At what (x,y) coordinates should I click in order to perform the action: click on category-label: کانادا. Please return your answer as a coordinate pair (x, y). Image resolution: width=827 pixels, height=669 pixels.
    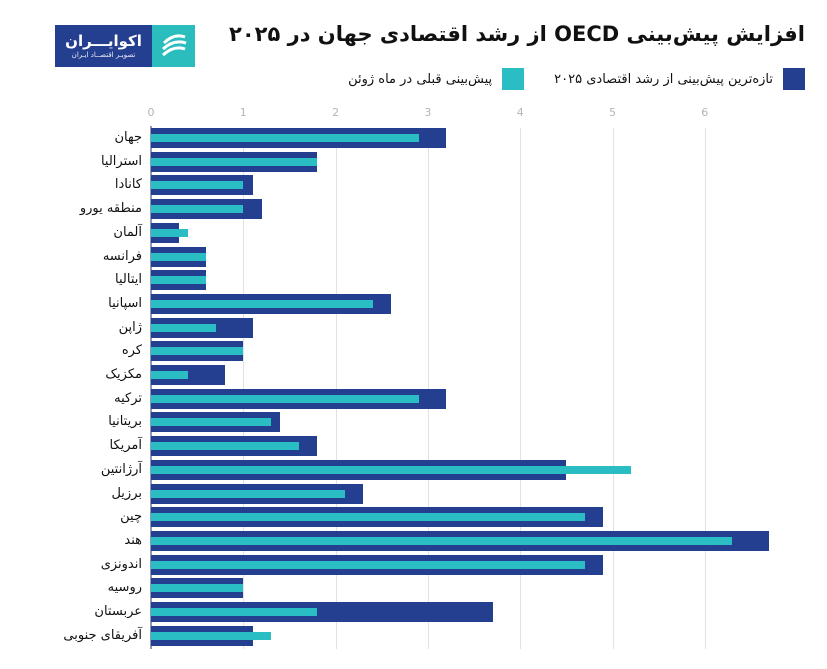
    Looking at the image, I should click on (128, 185).